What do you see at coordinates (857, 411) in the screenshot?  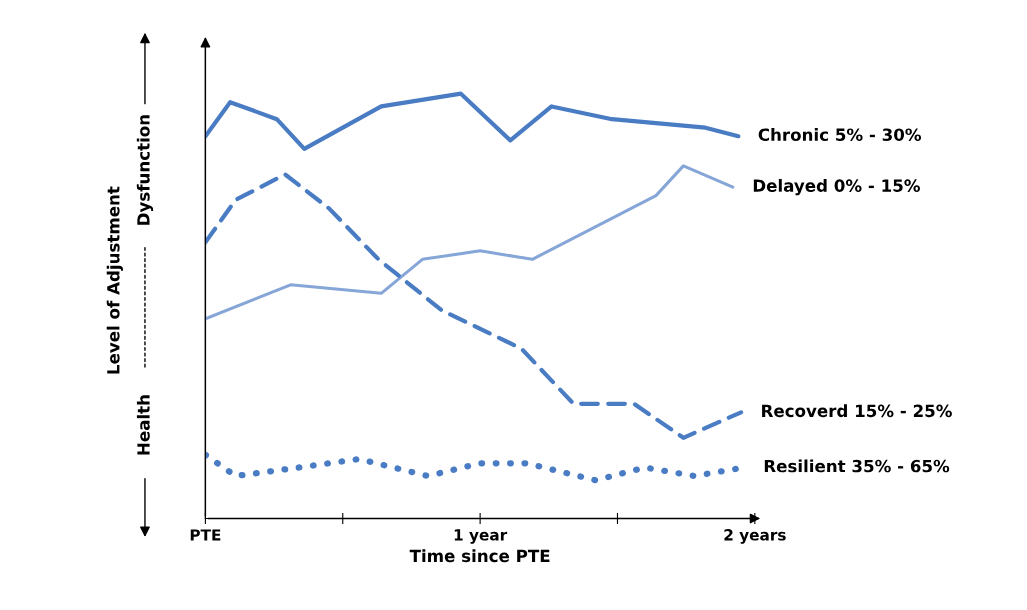 I see `series-label: Recoverd 15% - 25%` at bounding box center [857, 411].